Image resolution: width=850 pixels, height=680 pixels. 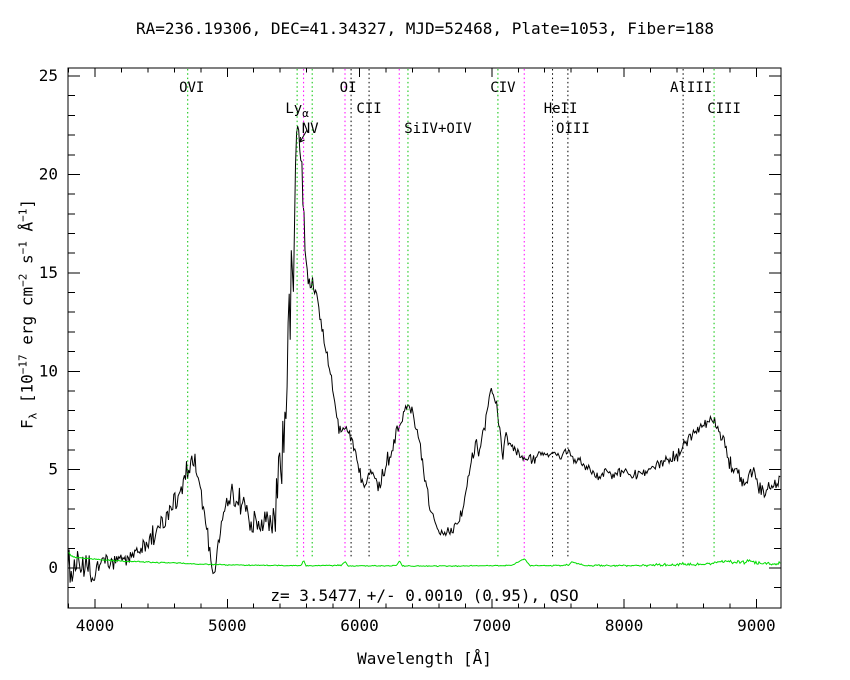 What do you see at coordinates (624, 625) in the screenshot?
I see `x-tick-label-8000: 8000` at bounding box center [624, 625].